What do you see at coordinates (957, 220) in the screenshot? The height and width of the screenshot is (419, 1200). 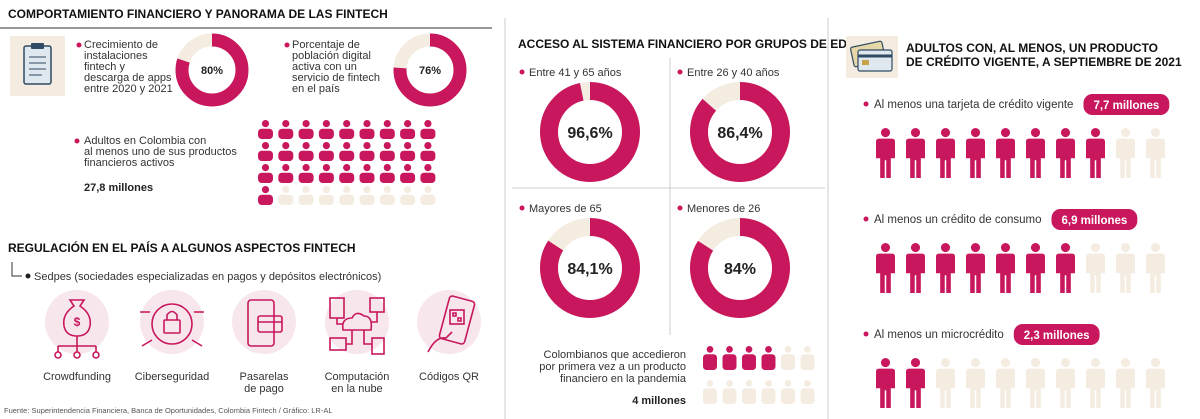 I see `product-label: Al menos un crédito de consumo` at bounding box center [957, 220].